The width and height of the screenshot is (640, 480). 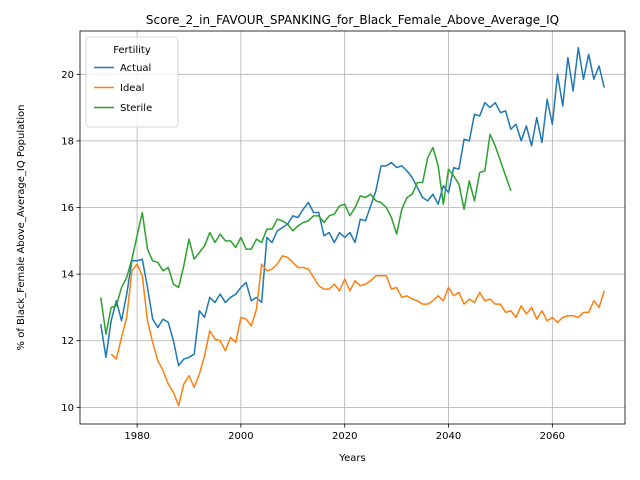 What do you see at coordinates (344, 436) in the screenshot?
I see `x-tick-label: 2020` at bounding box center [344, 436].